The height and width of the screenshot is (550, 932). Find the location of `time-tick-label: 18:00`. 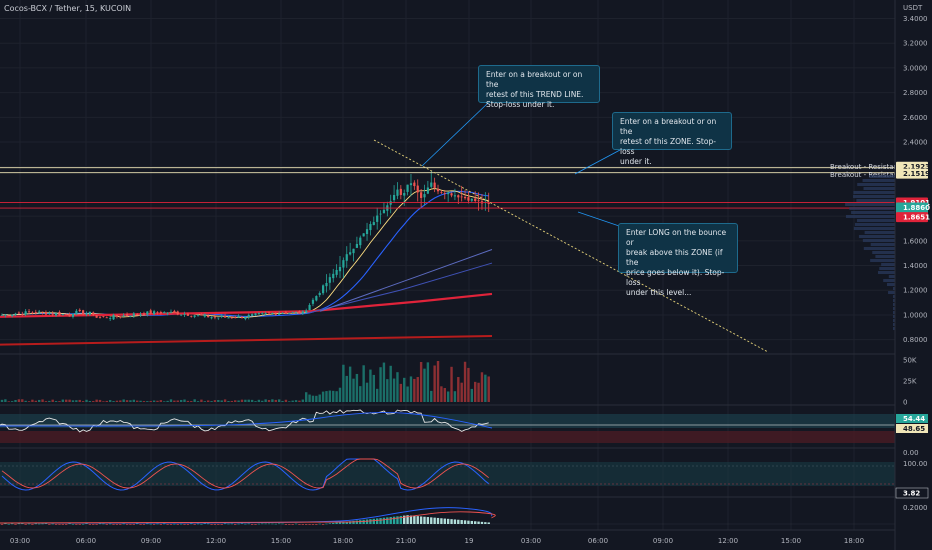

time-tick-label: 18:00 is located at coordinates (854, 541).